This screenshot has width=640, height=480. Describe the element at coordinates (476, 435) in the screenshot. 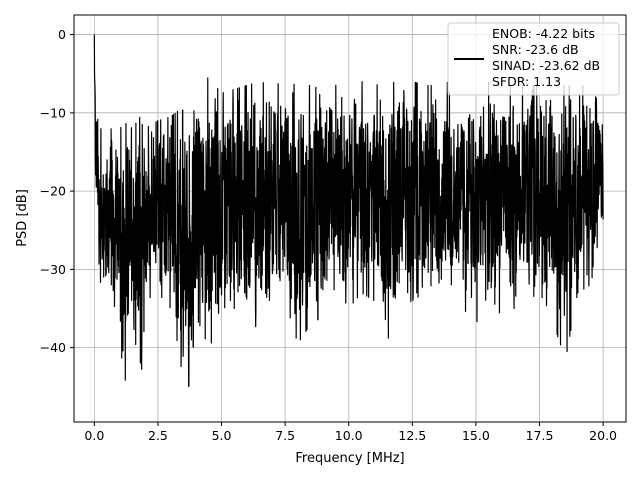

I see `x-tick-label: 15.0` at that location.